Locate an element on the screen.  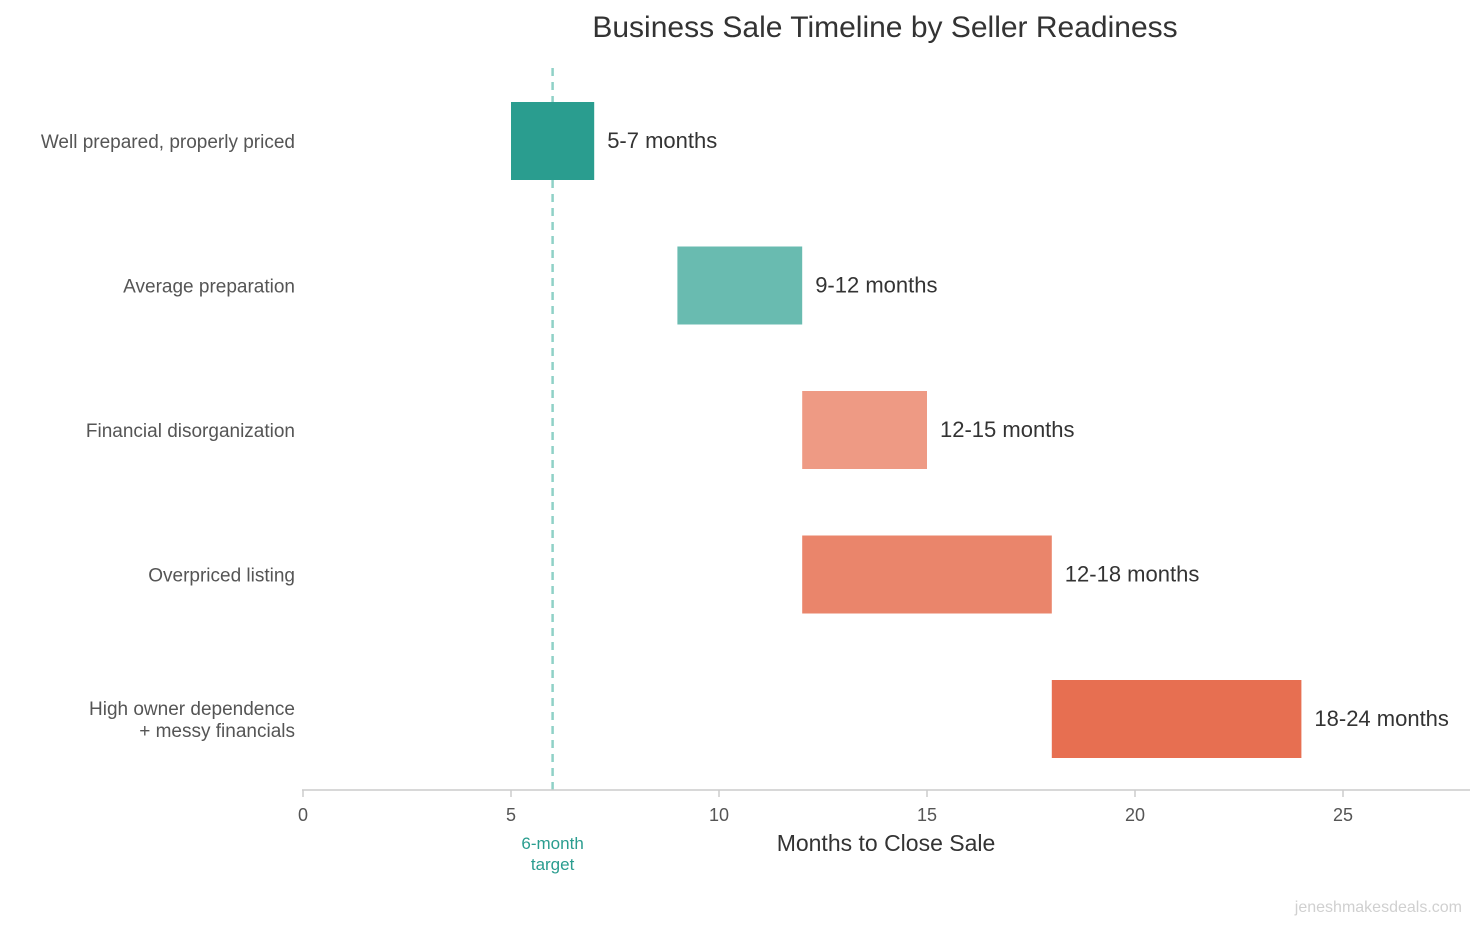
category-label: Average preparation is located at coordinates (209, 287).